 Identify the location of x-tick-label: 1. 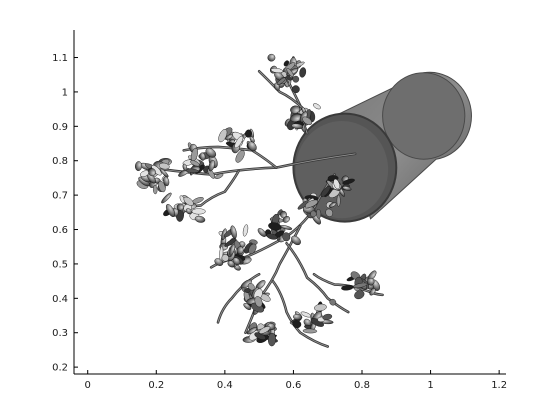
(430, 385).